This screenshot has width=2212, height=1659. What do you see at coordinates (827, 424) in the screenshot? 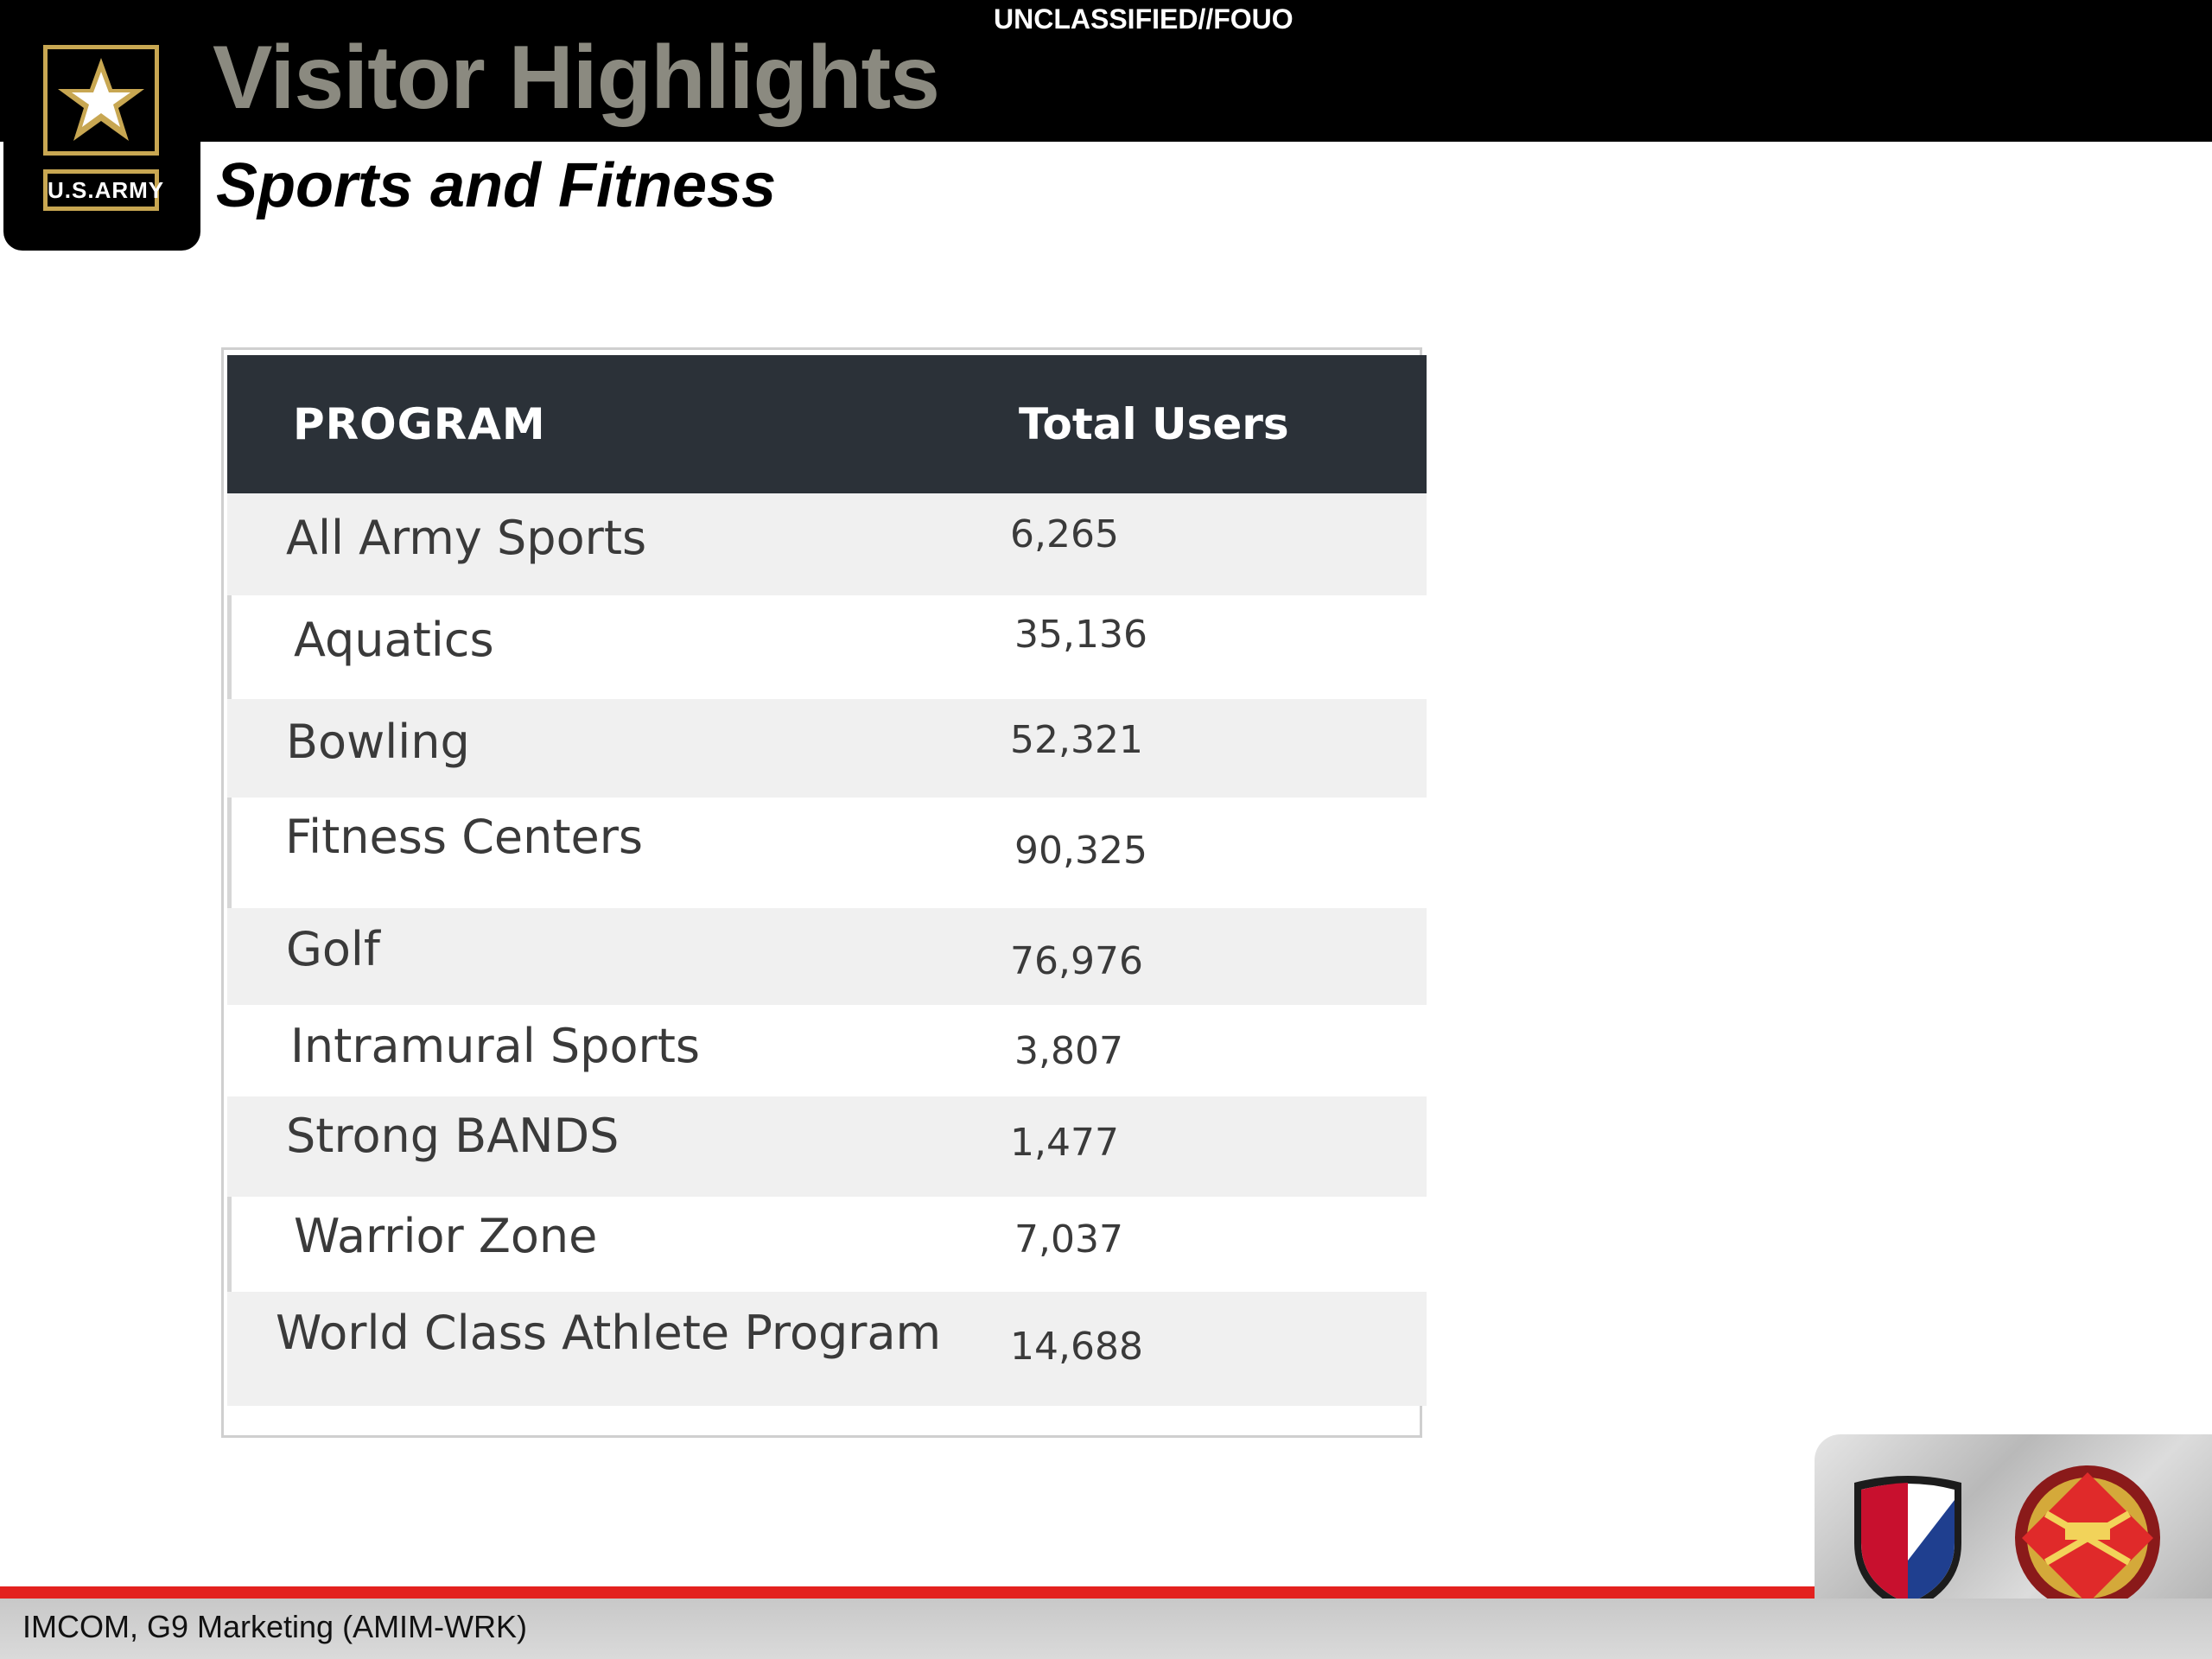
I see `table-header-row: PROGRAM Total Users` at bounding box center [827, 424].